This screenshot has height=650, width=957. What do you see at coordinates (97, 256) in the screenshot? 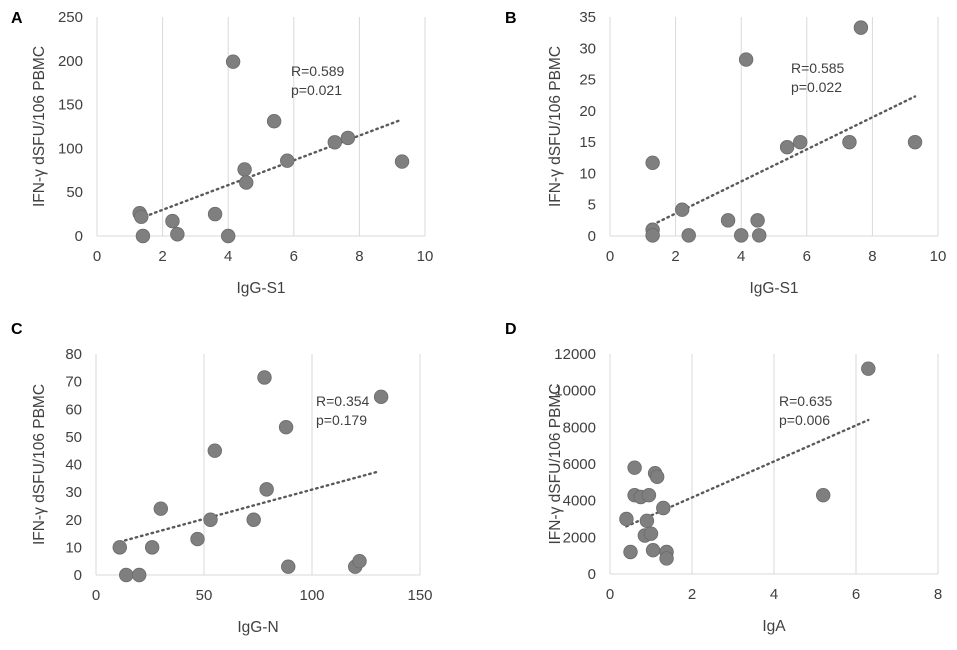
I see `x-tick-label-a-0: 0` at bounding box center [97, 256].